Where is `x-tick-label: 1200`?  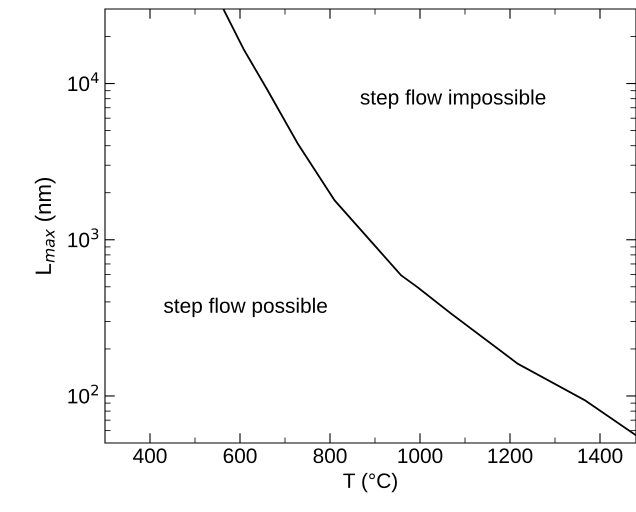 x-tick-label: 1200 is located at coordinates (510, 456).